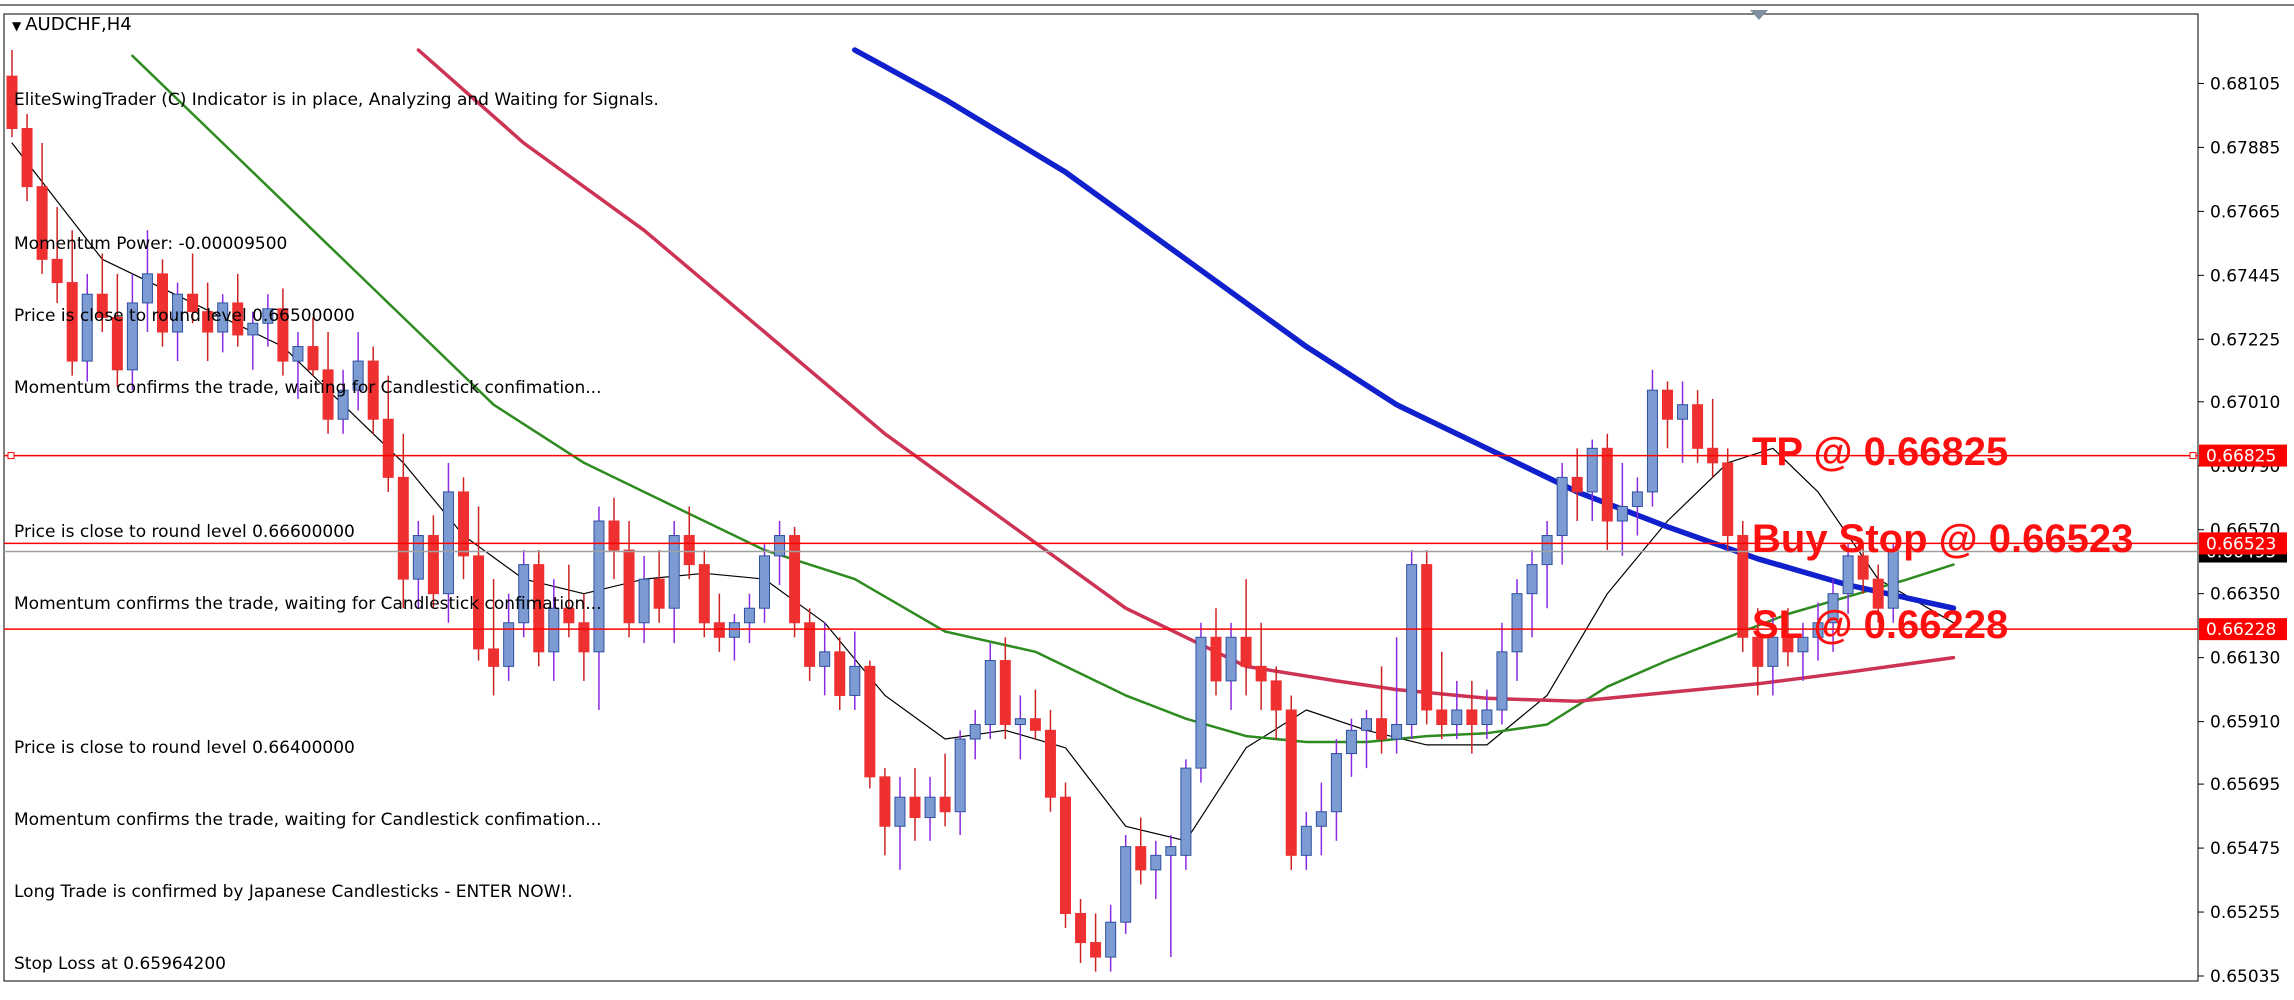  Describe the element at coordinates (1880, 625) in the screenshot. I see `sl-annotation: SL @ 0.66228` at that location.